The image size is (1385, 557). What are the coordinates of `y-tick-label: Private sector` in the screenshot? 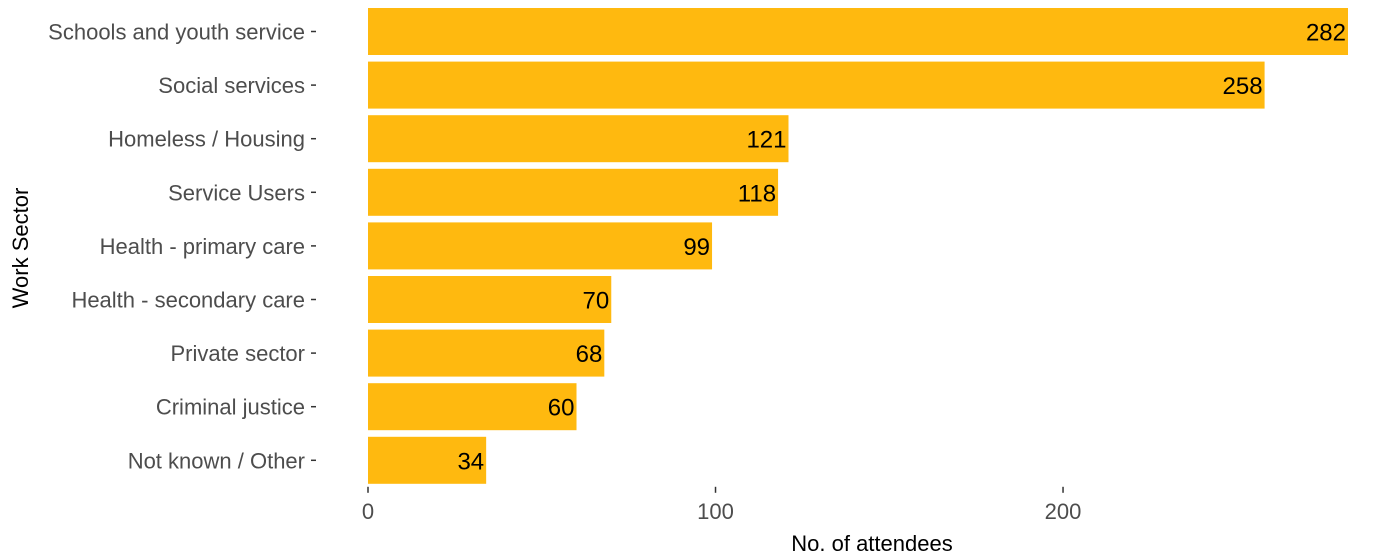 It's located at (238, 353).